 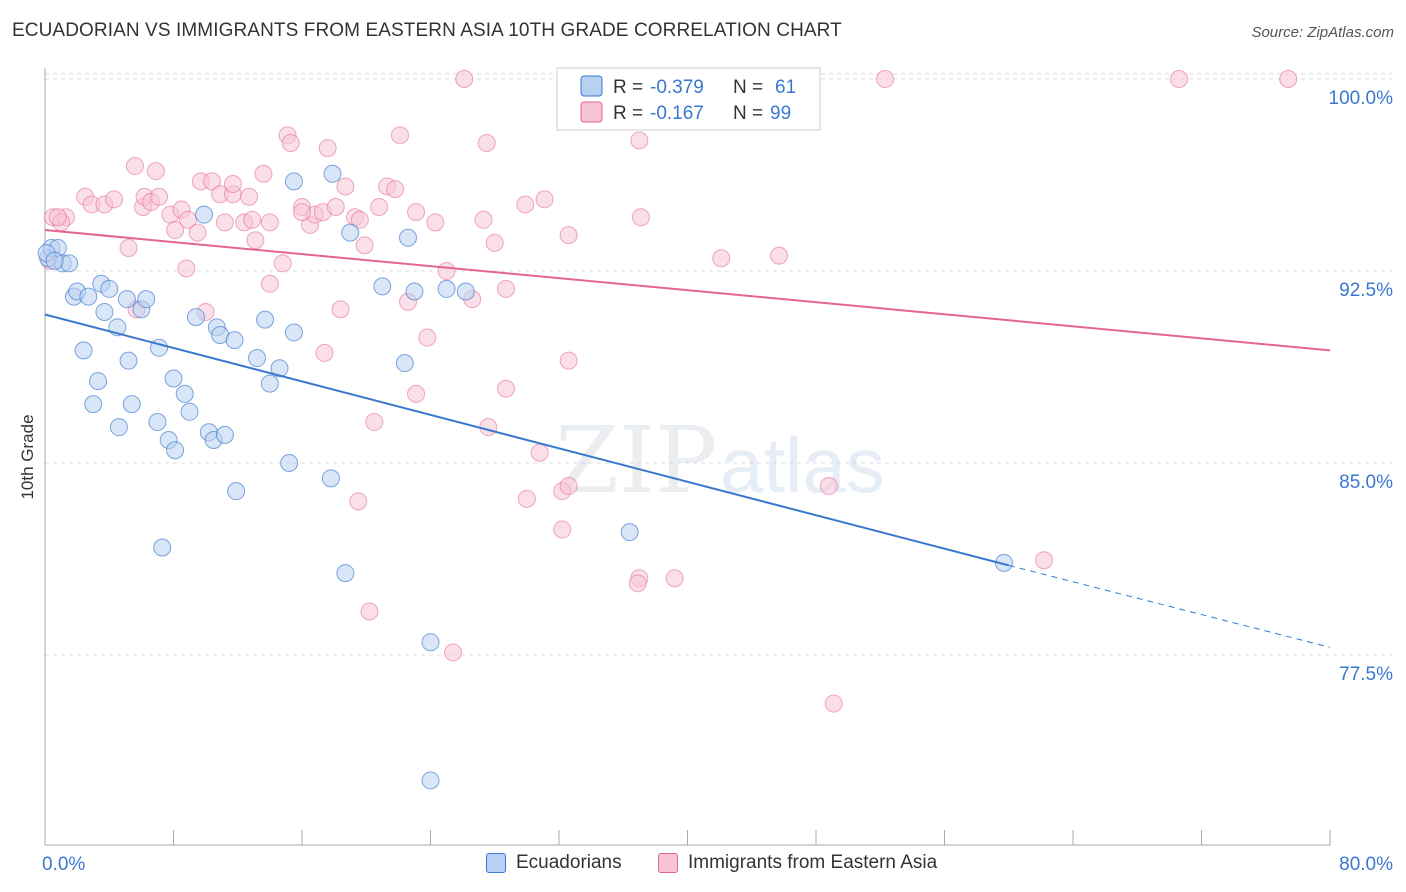 I want to click on watermark-zip: ZIP, so click(x=636, y=460).